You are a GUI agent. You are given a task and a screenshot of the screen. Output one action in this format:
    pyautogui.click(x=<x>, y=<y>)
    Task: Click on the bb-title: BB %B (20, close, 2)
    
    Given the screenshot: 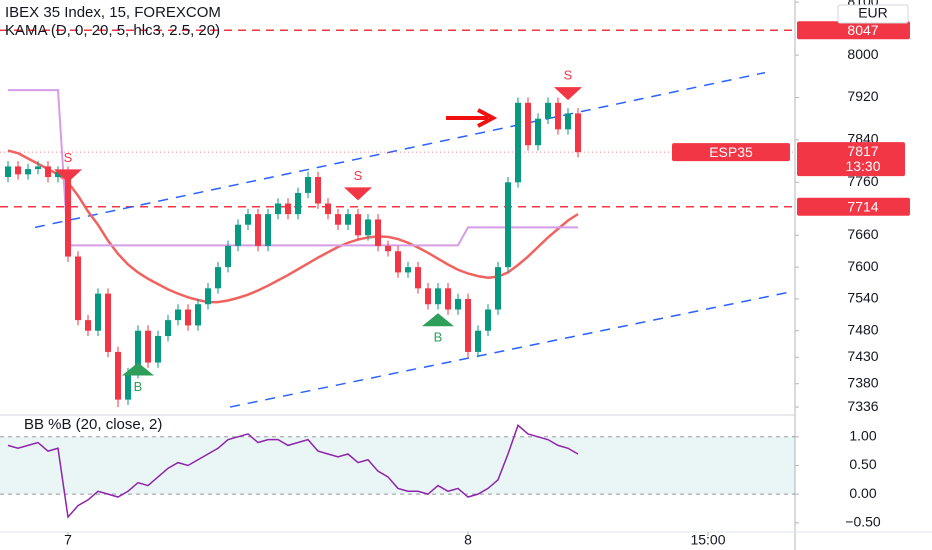 What is the action you would take?
    pyautogui.click(x=93, y=424)
    